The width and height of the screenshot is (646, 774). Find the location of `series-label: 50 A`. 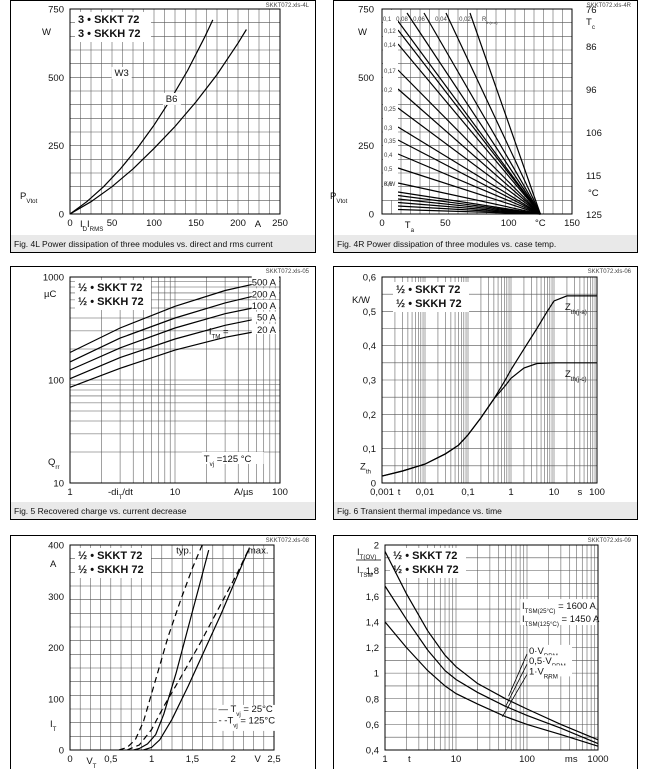

series-label: 50 A is located at coordinates (267, 318).